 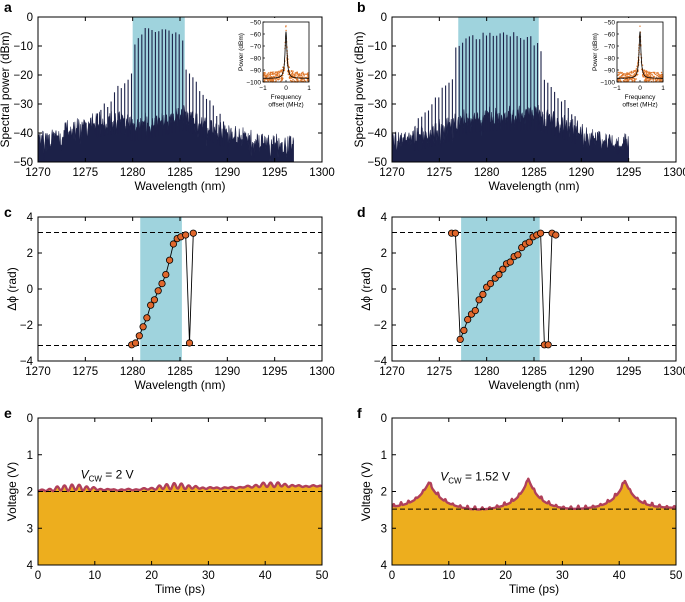 What do you see at coordinates (38, 173) in the screenshot?
I see `x-tick-label: 1270` at bounding box center [38, 173].